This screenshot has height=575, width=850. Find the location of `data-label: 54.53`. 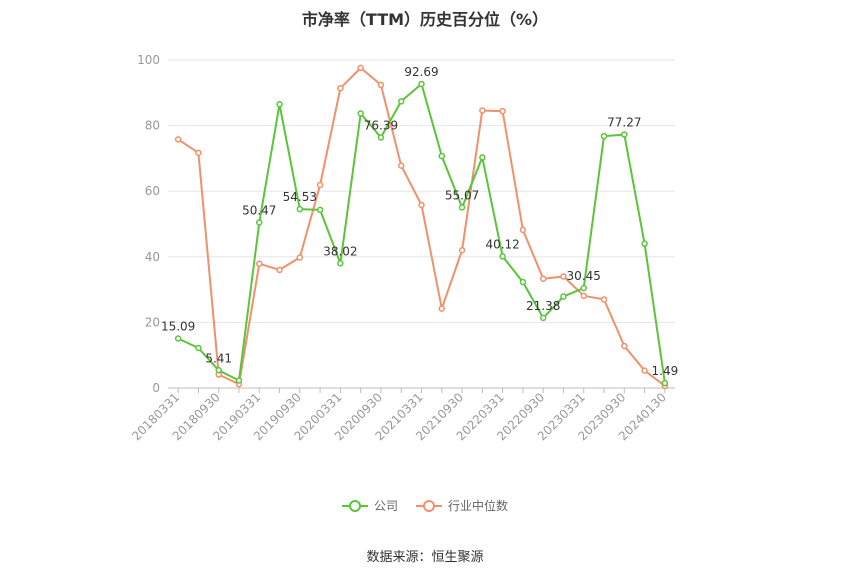

data-label: 54.53 is located at coordinates (300, 197).